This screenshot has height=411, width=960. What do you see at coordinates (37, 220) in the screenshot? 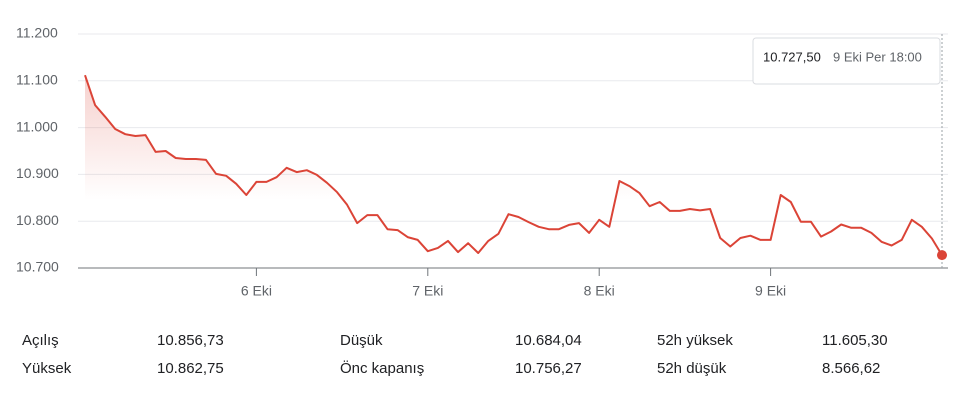
I see `y-tick-label: 10.800` at bounding box center [37, 220].